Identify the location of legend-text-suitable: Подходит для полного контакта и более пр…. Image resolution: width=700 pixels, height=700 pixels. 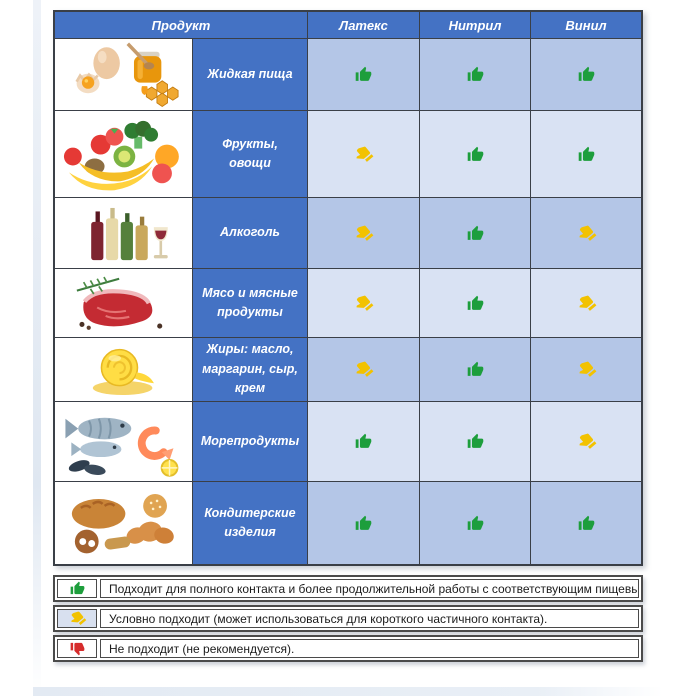
(369, 588).